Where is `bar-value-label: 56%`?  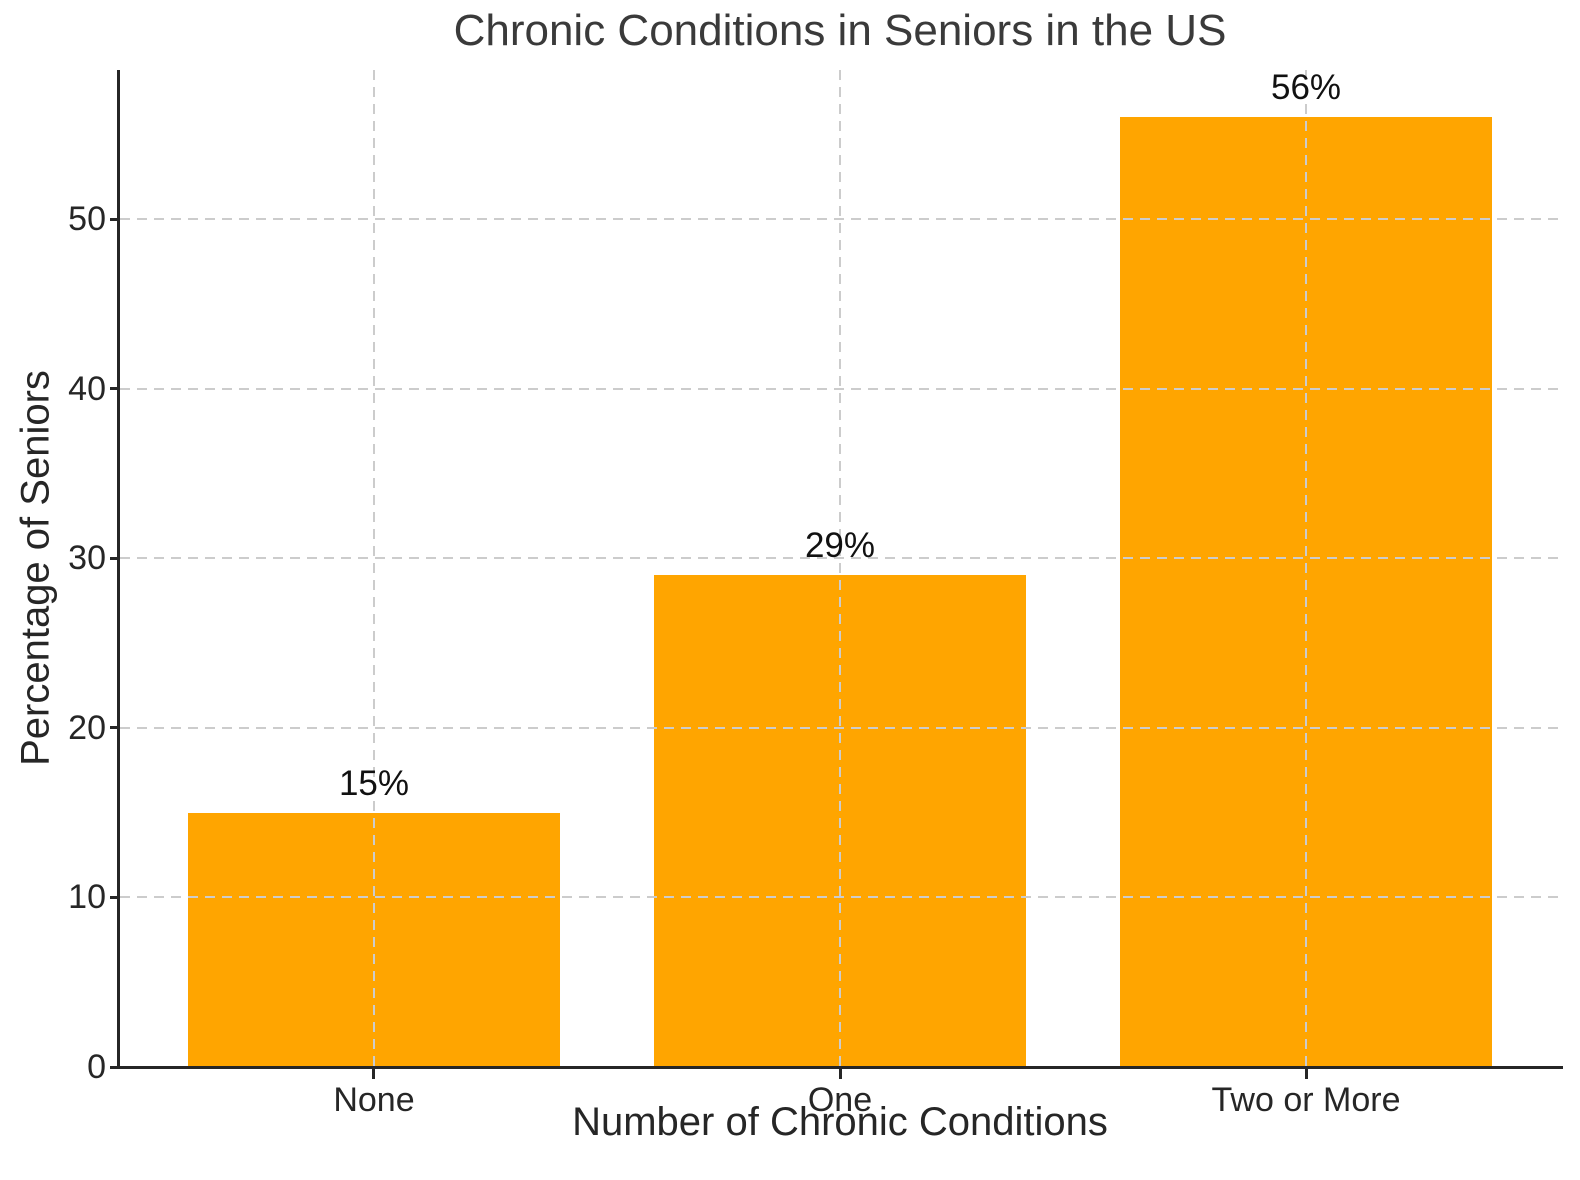
bar-value-label: 56% is located at coordinates (1306, 88).